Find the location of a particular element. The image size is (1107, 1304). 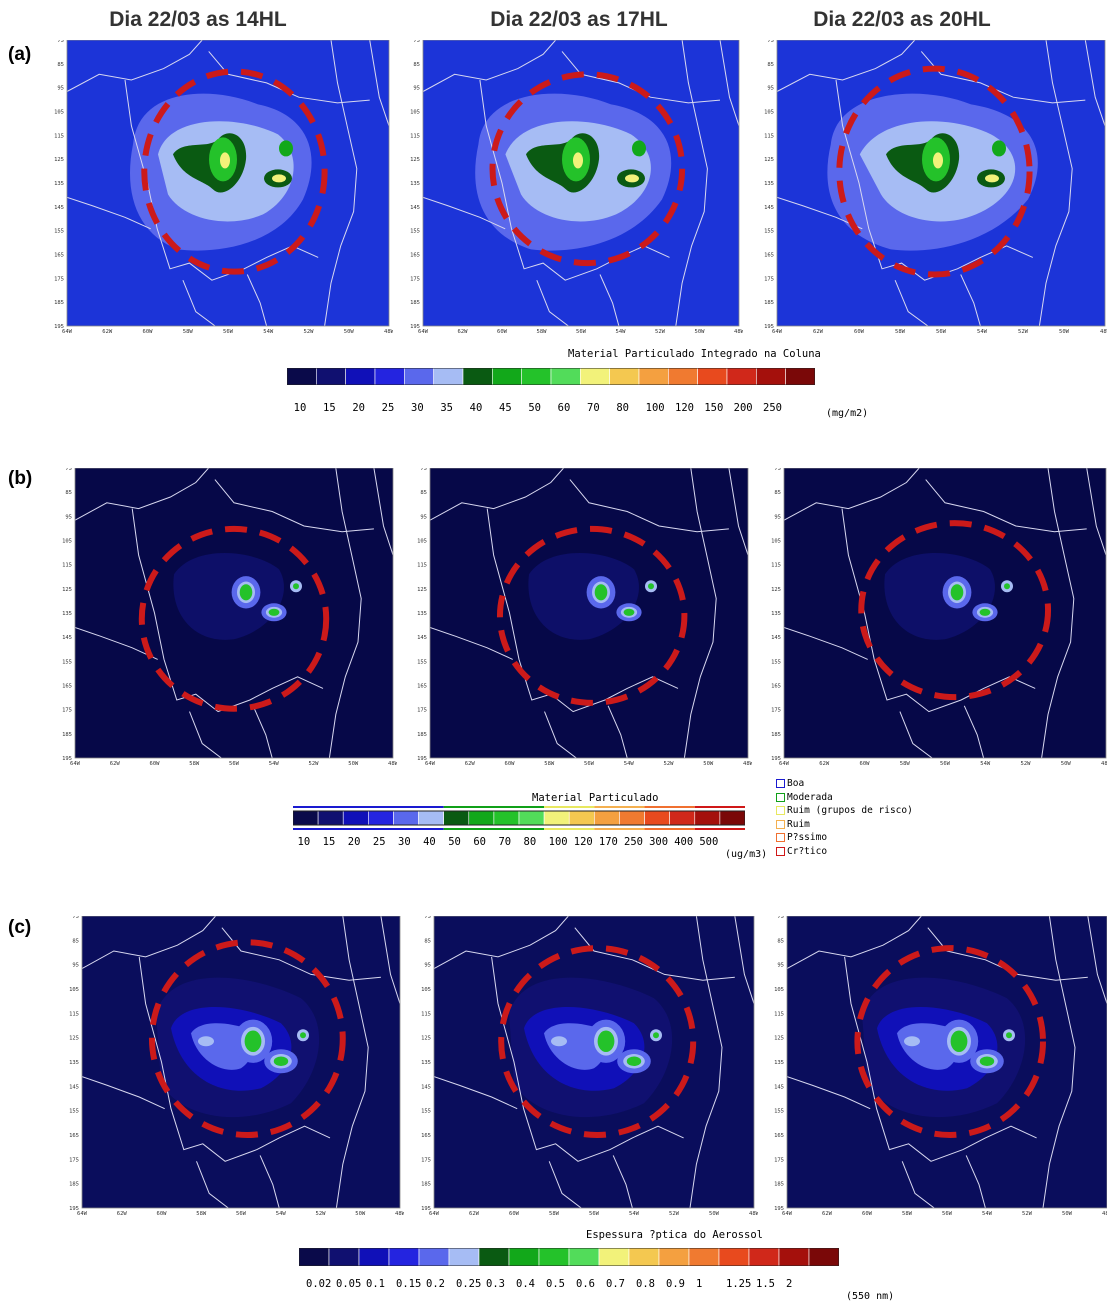

y-tick-label: 135 is located at coordinates (59, 184).